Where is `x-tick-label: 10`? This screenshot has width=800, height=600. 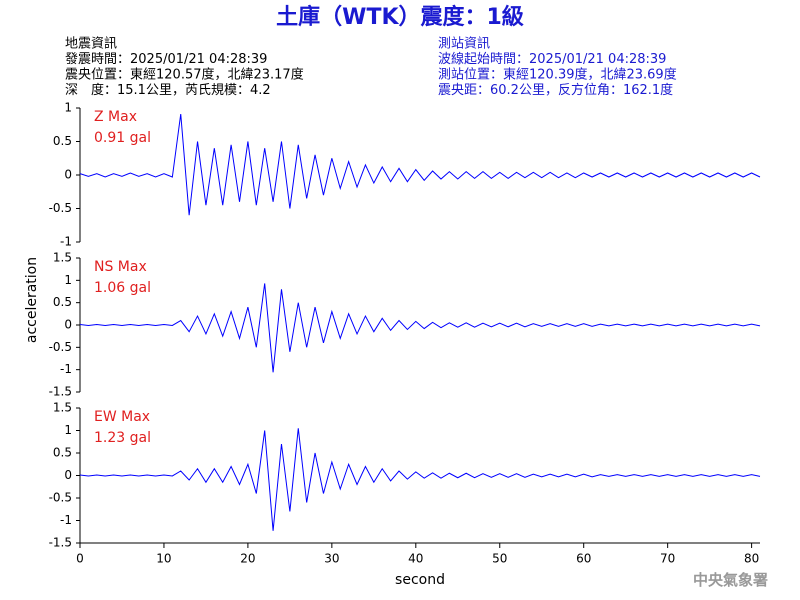
x-tick-label: 10 is located at coordinates (163, 559).